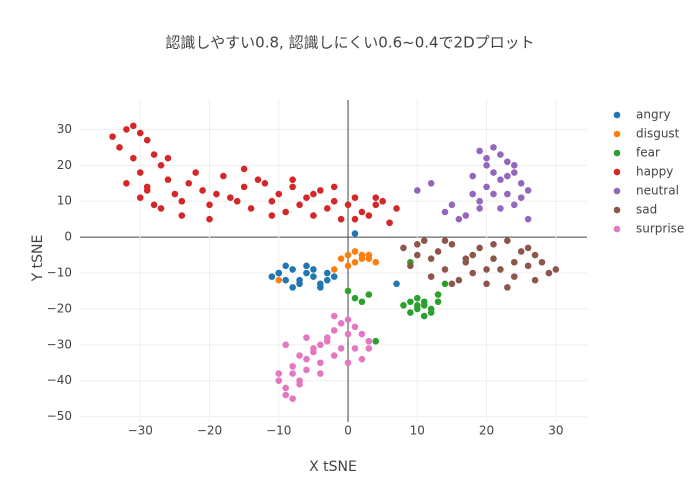  What do you see at coordinates (68, 237) in the screenshot?
I see `y-tick-label: 0` at bounding box center [68, 237].